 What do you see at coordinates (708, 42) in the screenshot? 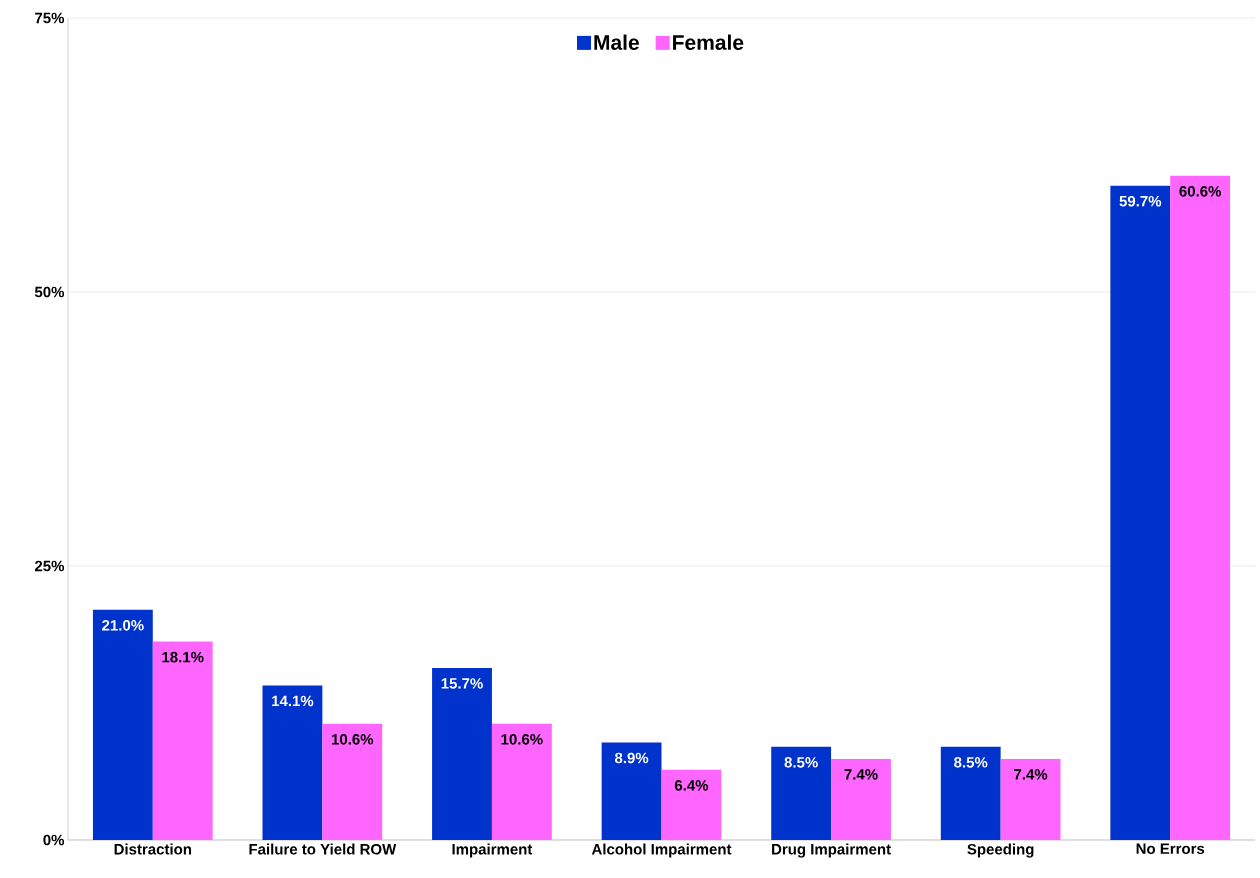
I see `legend-label: Female` at bounding box center [708, 42].